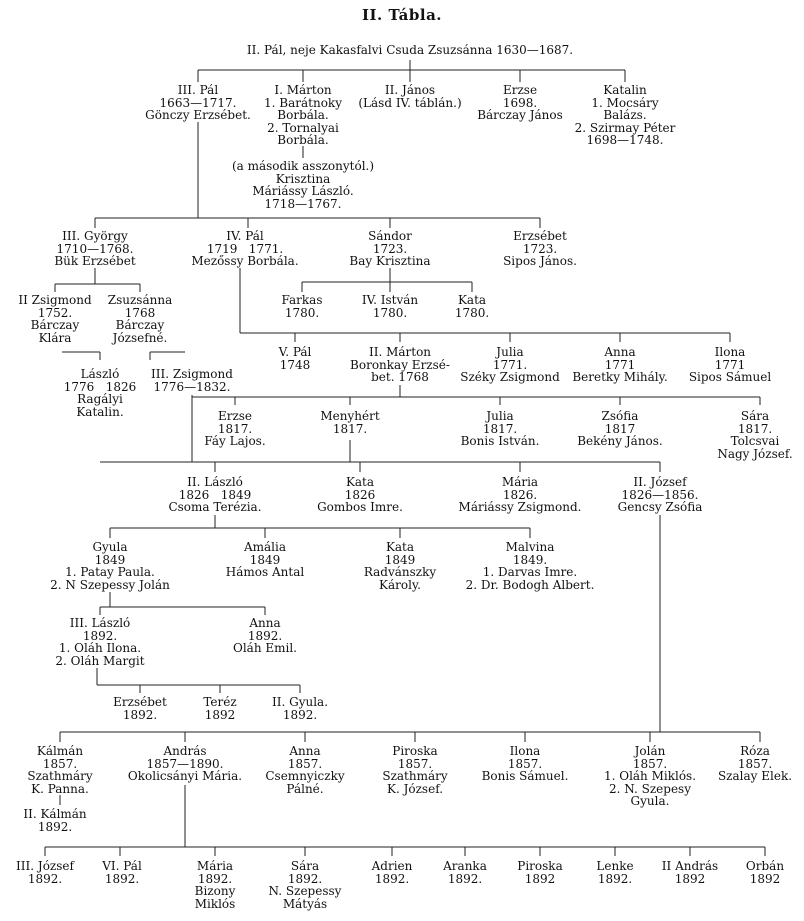  I want to click on person-pal-6: VI. Pál 1892., so click(122, 872).